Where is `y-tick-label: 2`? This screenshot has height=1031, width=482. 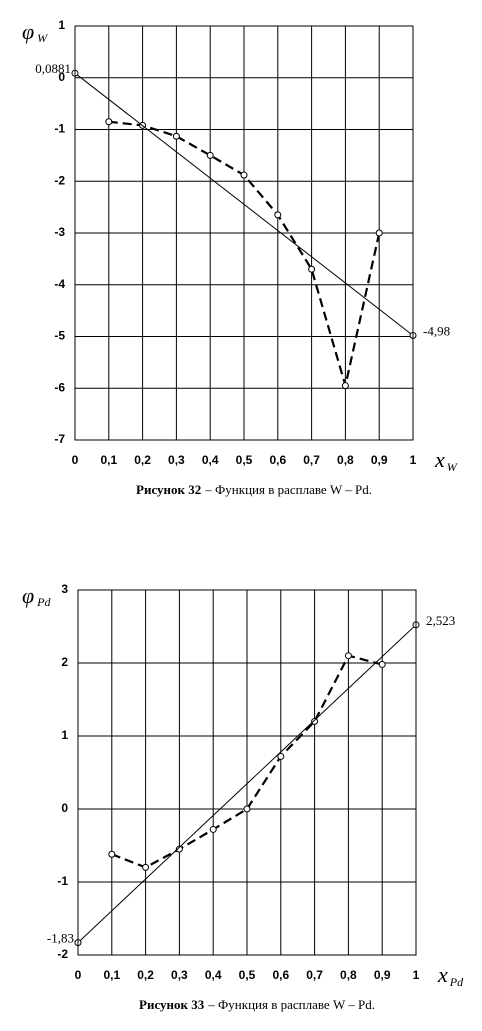
y-tick-label: 2 is located at coordinates (64, 662).